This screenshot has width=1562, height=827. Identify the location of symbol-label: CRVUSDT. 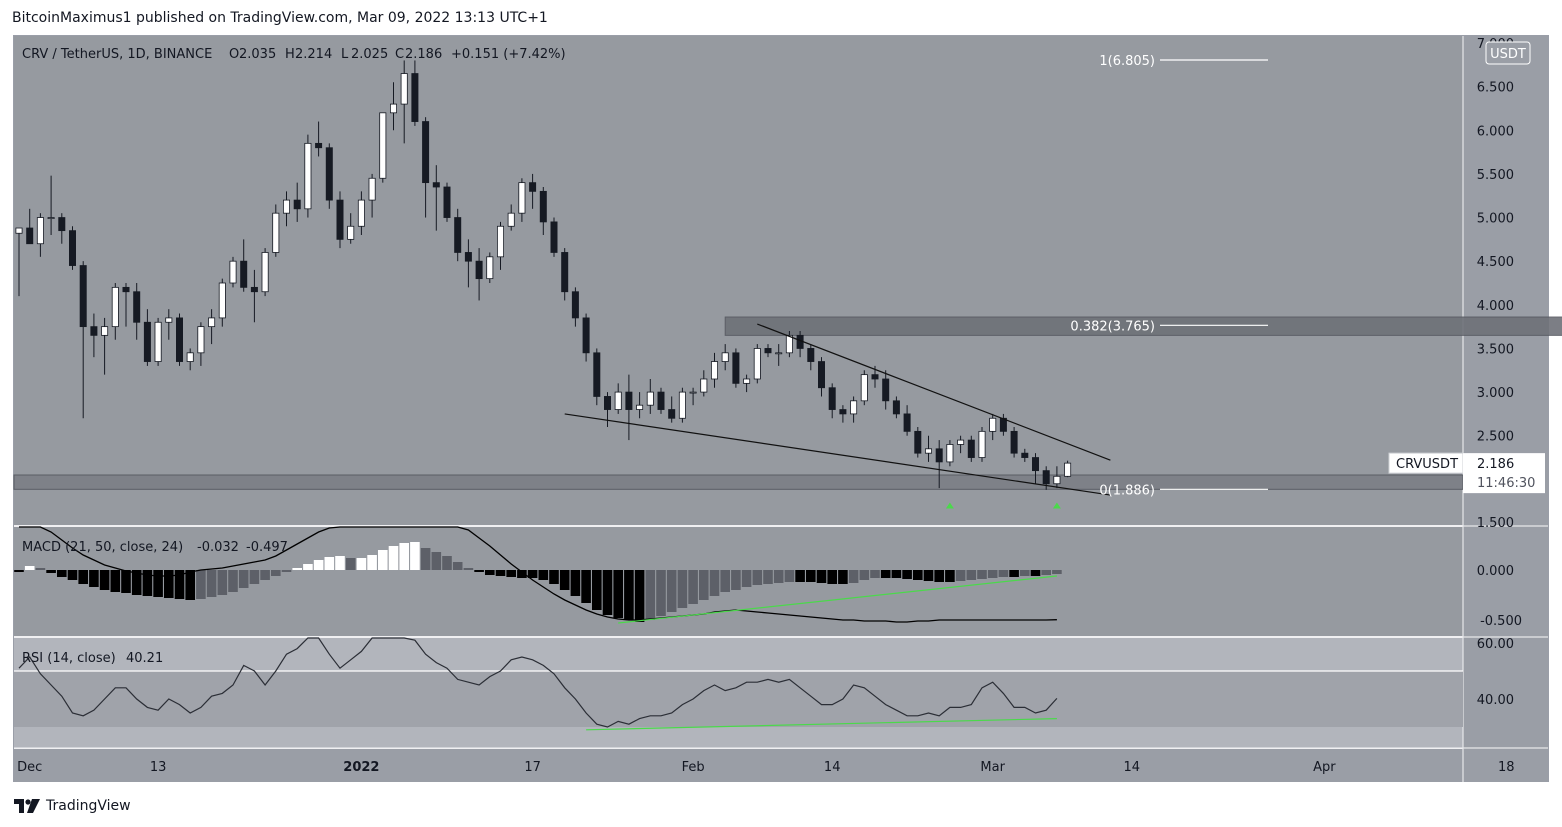
(1427, 464).